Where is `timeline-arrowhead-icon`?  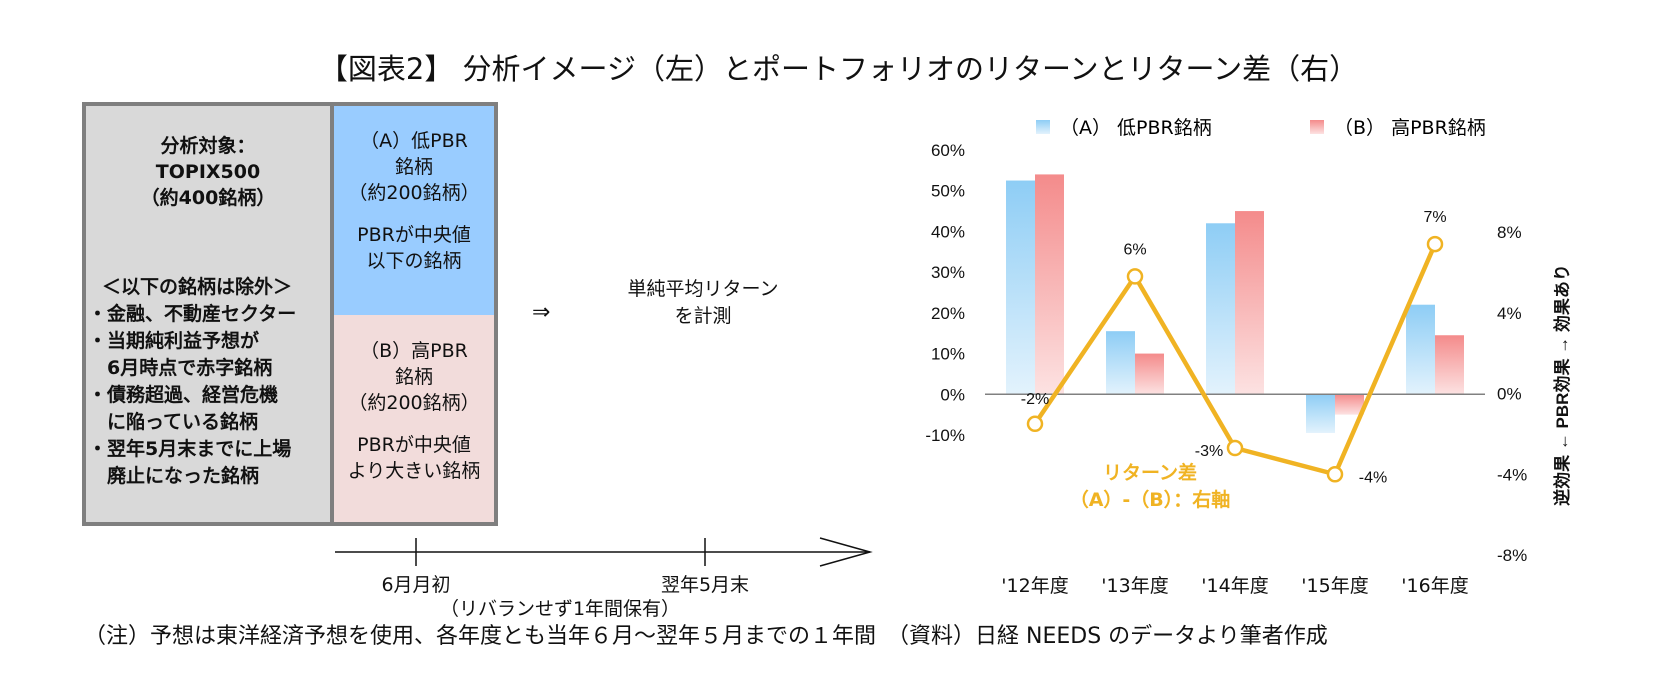 timeline-arrowhead-icon is located at coordinates (846, 552).